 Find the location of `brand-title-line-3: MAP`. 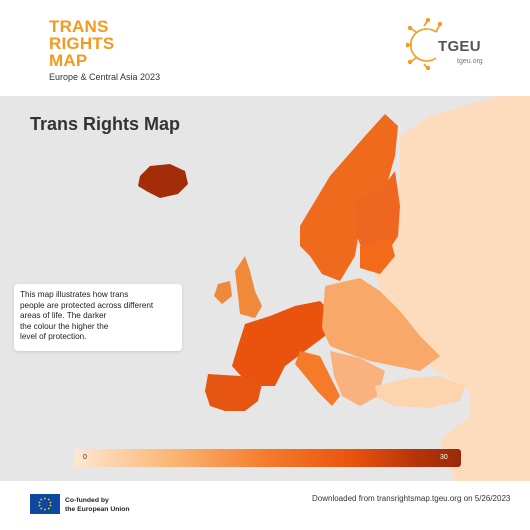

brand-title-line-3: MAP is located at coordinates (68, 60).